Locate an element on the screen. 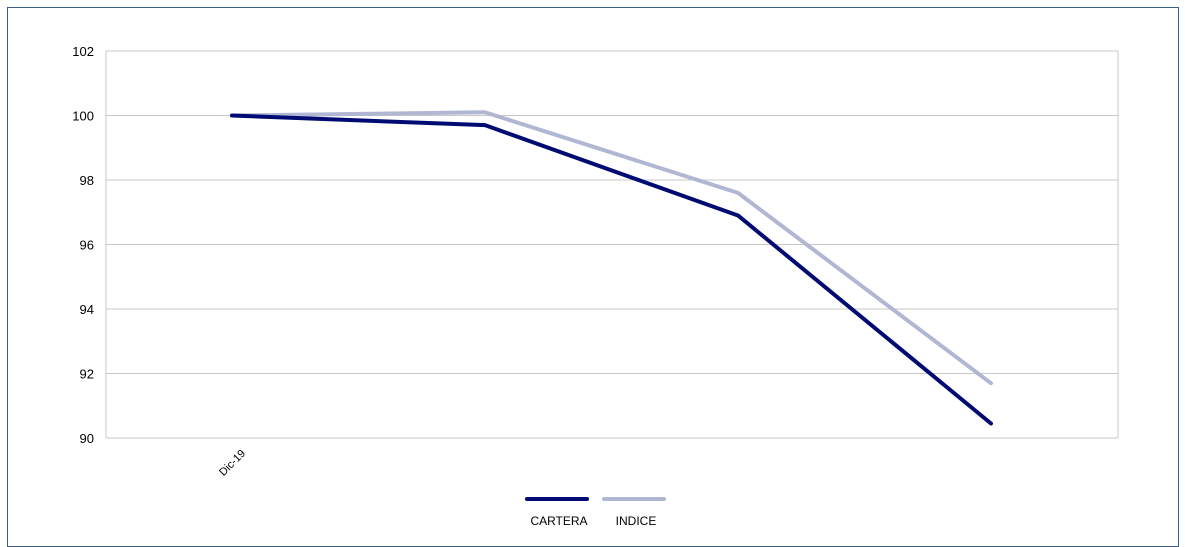  y-tick-label: 102 is located at coordinates (83, 51).